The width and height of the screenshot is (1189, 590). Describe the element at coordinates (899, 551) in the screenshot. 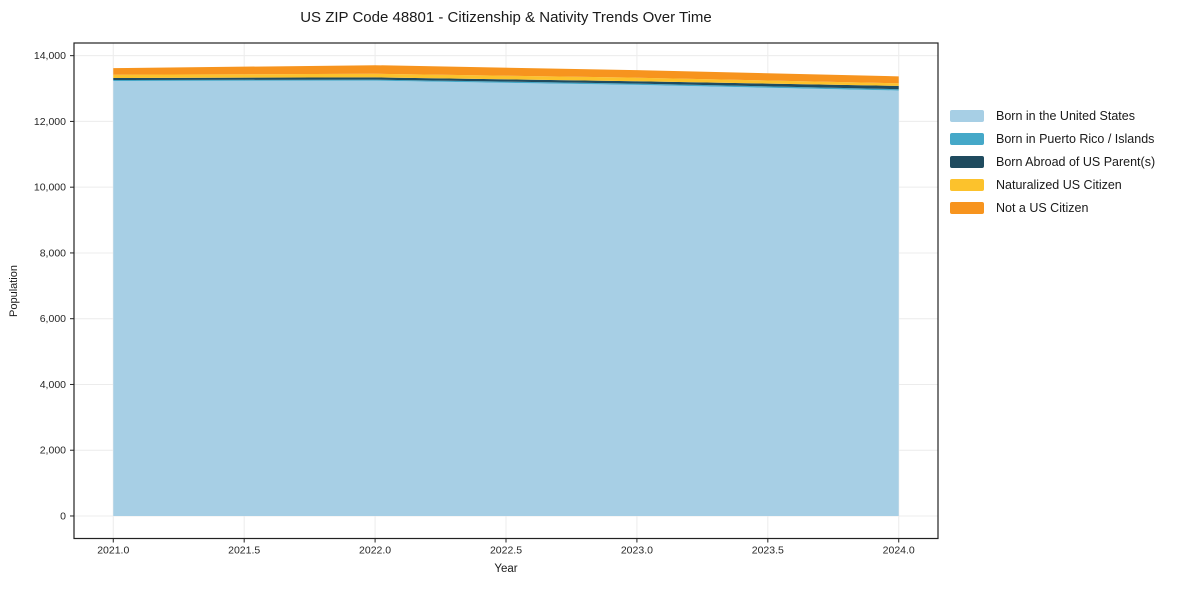

I see `x-tick-label: 2024.0` at that location.